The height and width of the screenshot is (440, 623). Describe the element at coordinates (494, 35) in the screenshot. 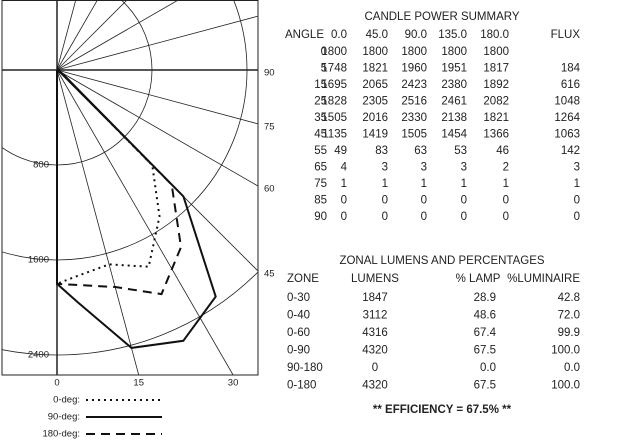

I see `cp-header: 180.0` at that location.